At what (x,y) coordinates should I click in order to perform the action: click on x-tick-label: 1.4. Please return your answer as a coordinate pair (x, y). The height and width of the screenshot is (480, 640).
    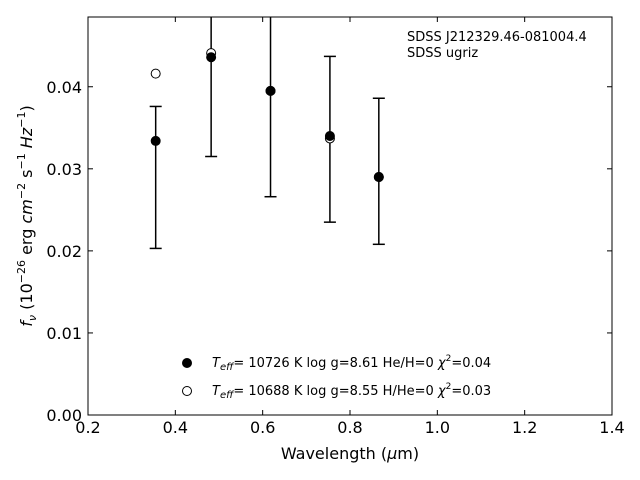
    Looking at the image, I should click on (611, 427).